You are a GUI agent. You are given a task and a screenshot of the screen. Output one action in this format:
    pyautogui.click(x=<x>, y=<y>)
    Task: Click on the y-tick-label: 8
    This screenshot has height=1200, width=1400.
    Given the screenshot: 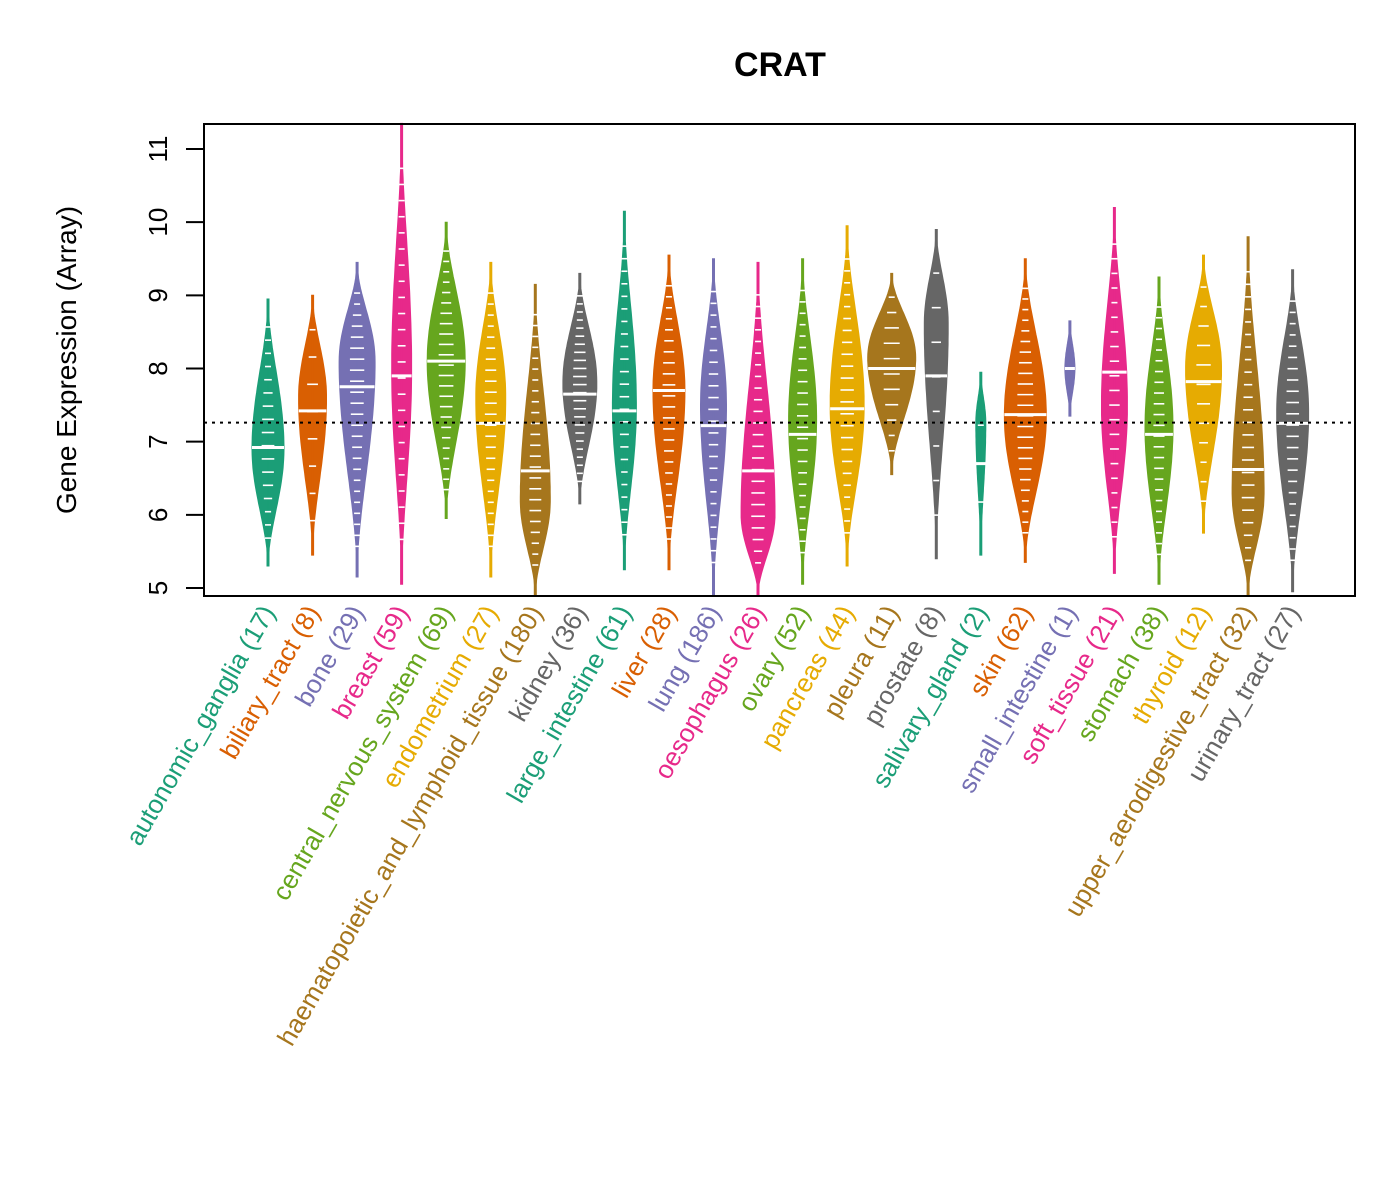 What is the action you would take?
    pyautogui.click(x=158, y=368)
    